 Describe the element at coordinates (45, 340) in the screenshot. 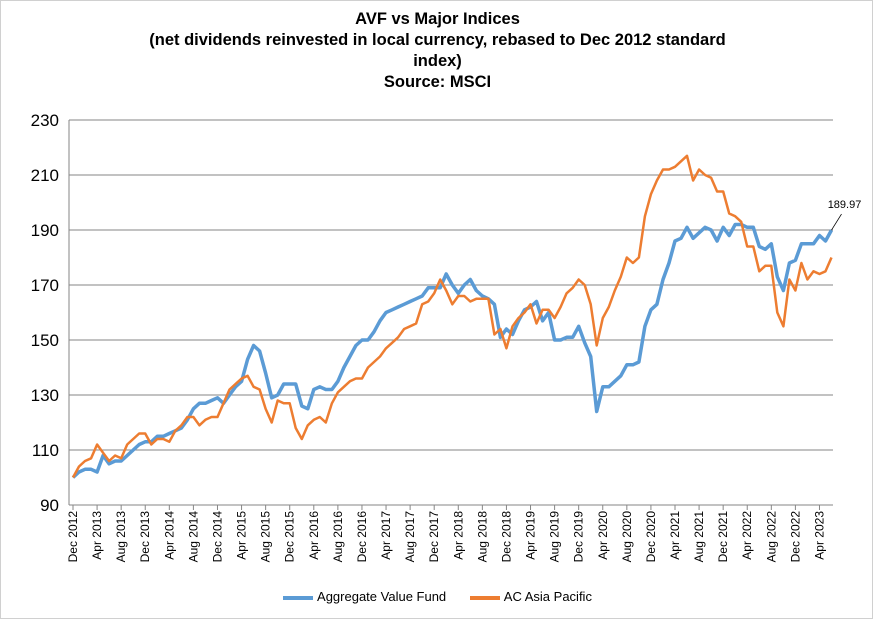

I see `y-tick-label: 150` at that location.